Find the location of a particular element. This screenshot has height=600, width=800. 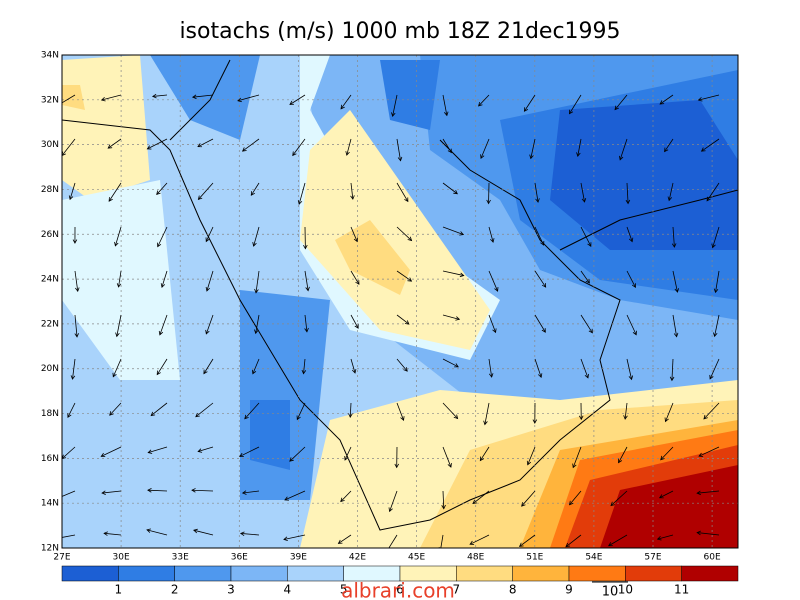

lon-label: 60E is located at coordinates (712, 558).